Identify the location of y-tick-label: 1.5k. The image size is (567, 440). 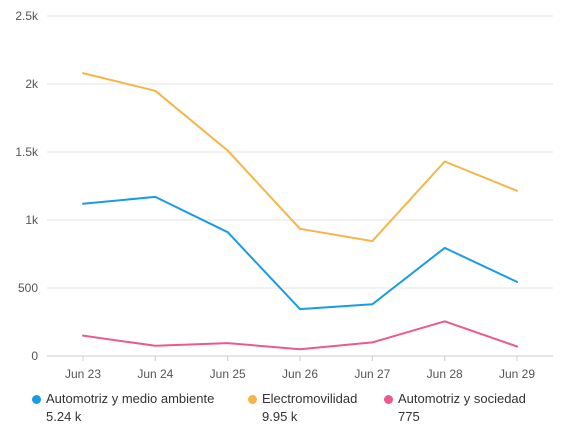
(27, 152).